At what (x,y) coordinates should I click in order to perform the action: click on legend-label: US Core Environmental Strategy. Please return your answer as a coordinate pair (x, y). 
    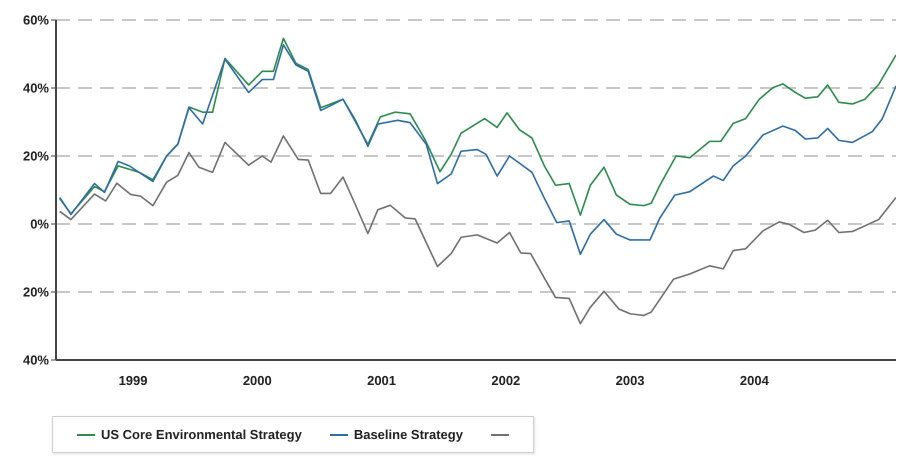
    Looking at the image, I should click on (201, 434).